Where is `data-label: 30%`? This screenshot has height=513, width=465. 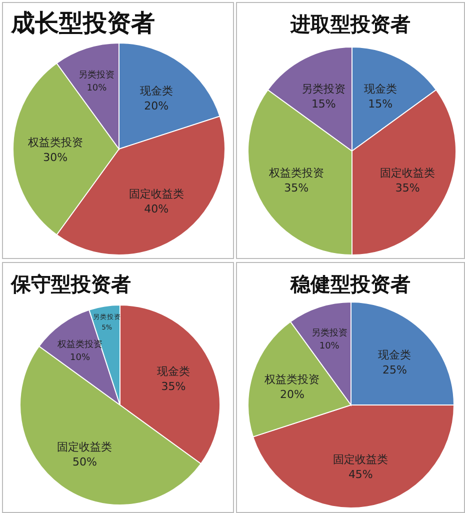 data-label: 30% is located at coordinates (55, 157).